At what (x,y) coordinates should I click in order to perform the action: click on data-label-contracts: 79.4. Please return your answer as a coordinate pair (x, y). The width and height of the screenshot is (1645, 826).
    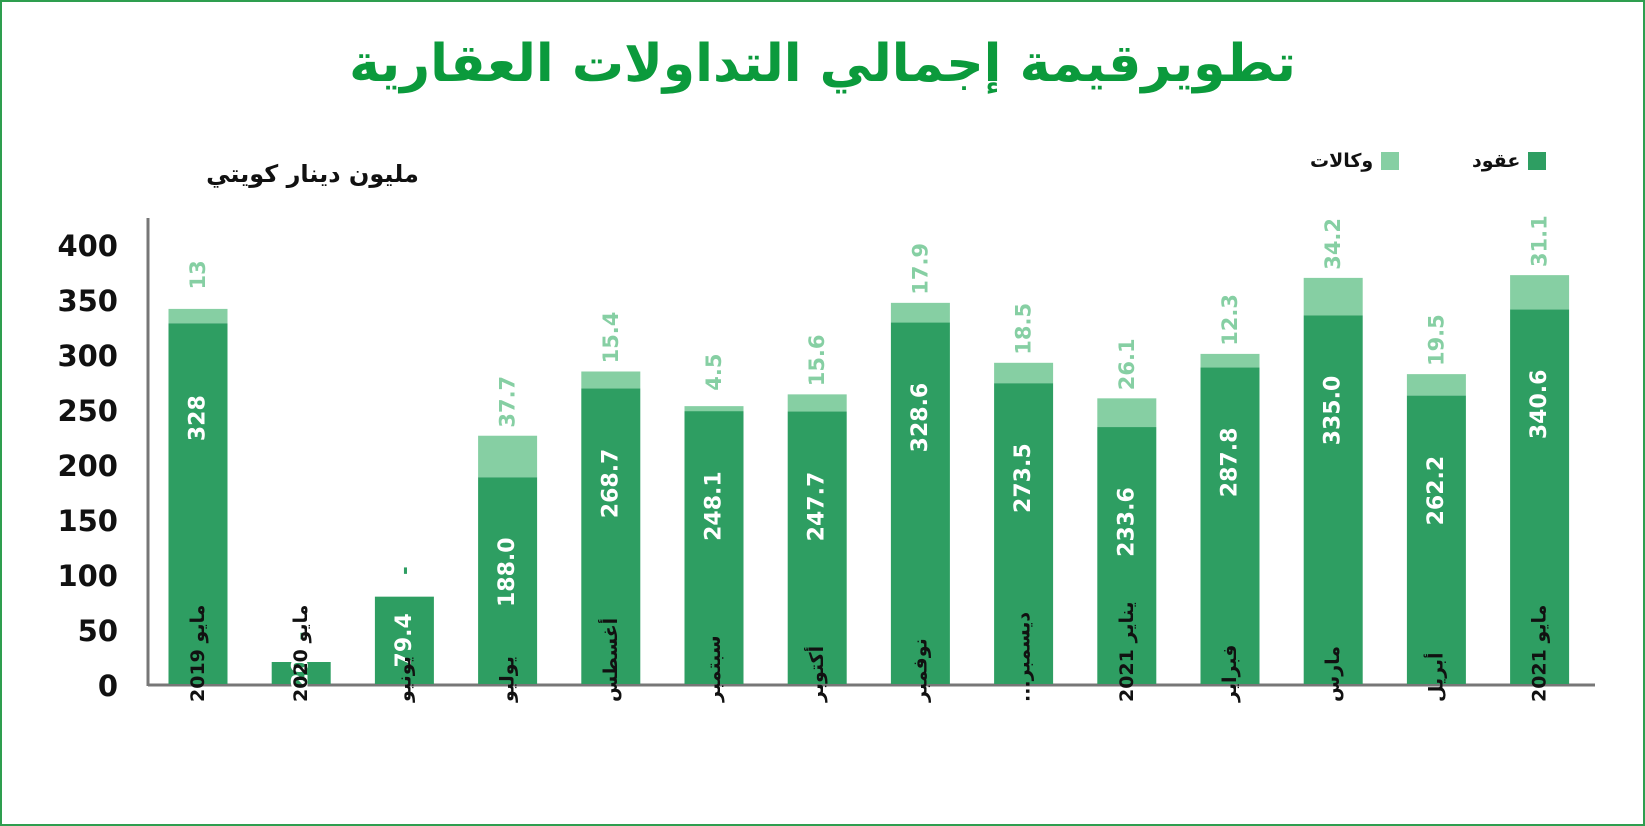
    Looking at the image, I should click on (404, 640).